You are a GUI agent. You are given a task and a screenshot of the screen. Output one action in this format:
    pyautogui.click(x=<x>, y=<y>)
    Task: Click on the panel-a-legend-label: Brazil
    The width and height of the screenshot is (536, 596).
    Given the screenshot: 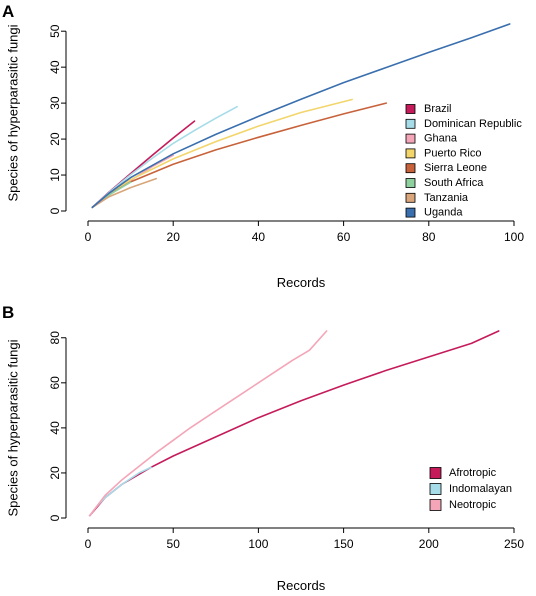 What is the action you would take?
    pyautogui.click(x=438, y=109)
    